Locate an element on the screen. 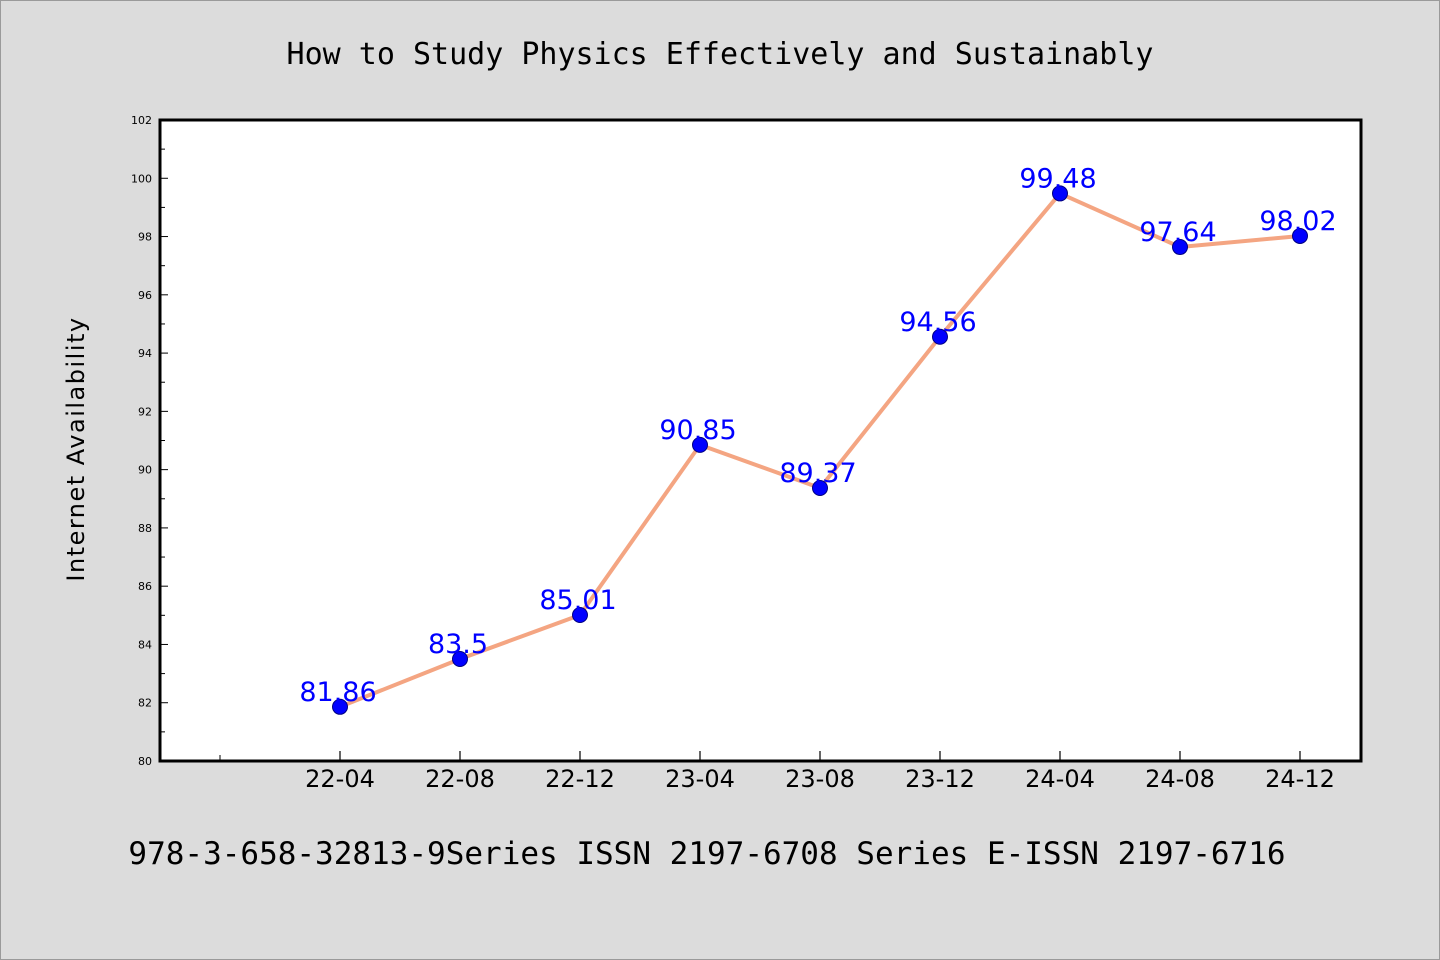 This screenshot has height=960, width=1440. y-tick-label: 92 is located at coordinates (145, 411).